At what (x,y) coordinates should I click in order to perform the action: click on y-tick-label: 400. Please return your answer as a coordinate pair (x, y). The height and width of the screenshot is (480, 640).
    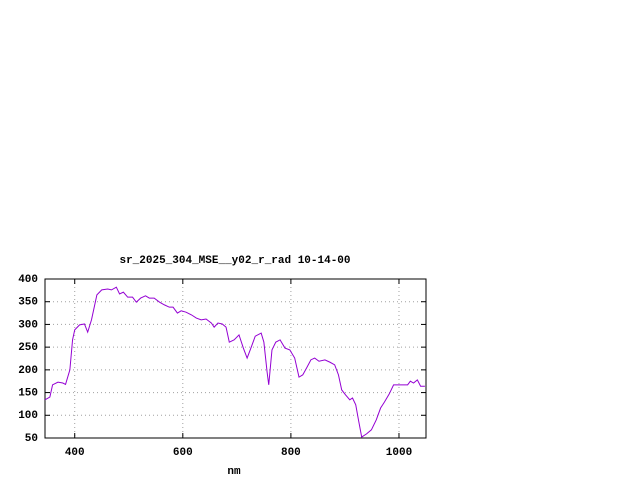
    Looking at the image, I should click on (28, 280).